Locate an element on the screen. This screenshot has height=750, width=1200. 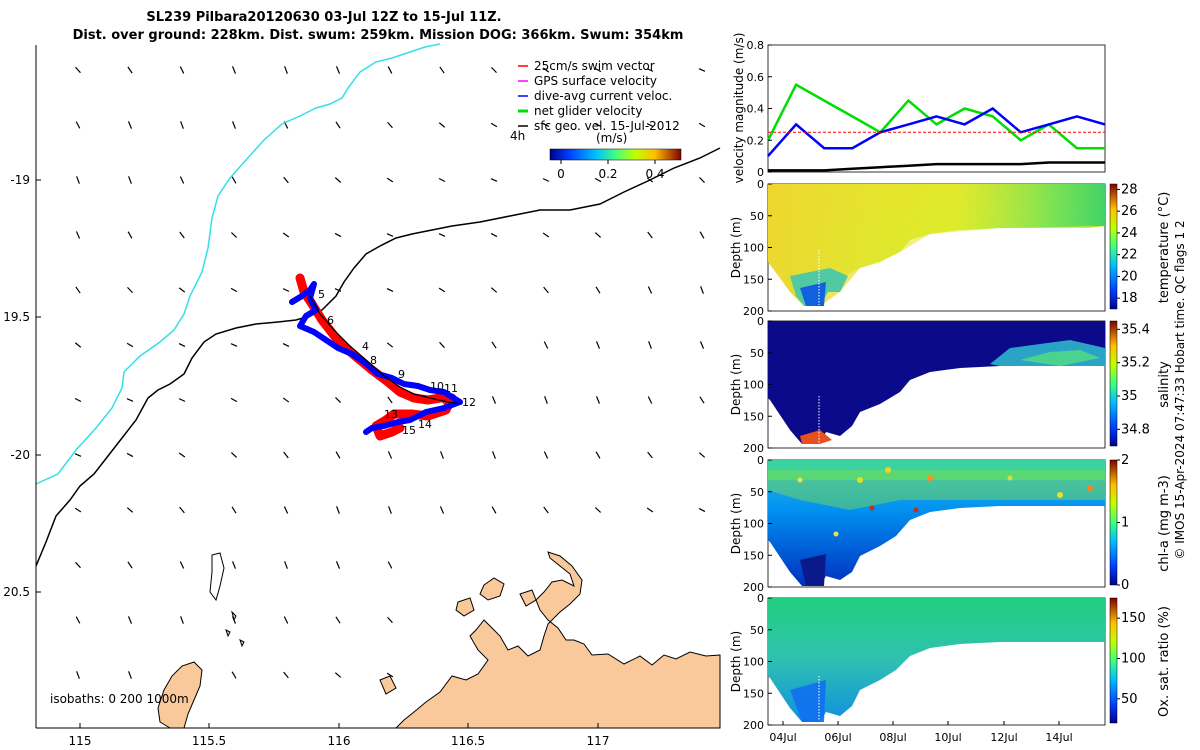
velocity-y-tick-label: 0.6 is located at coordinates (756, 77).